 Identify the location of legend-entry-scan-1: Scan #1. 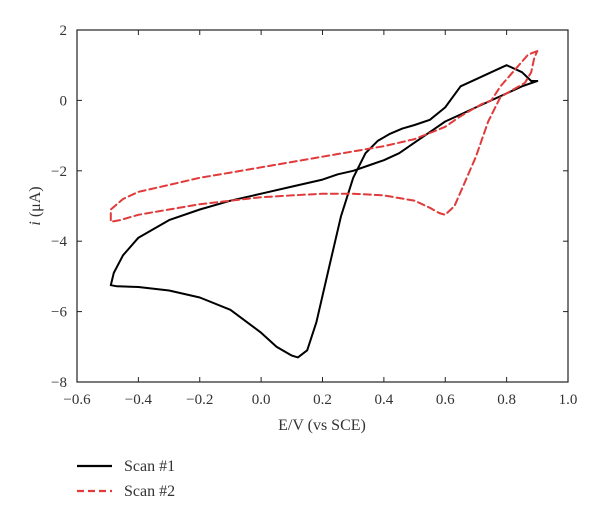
(126, 466).